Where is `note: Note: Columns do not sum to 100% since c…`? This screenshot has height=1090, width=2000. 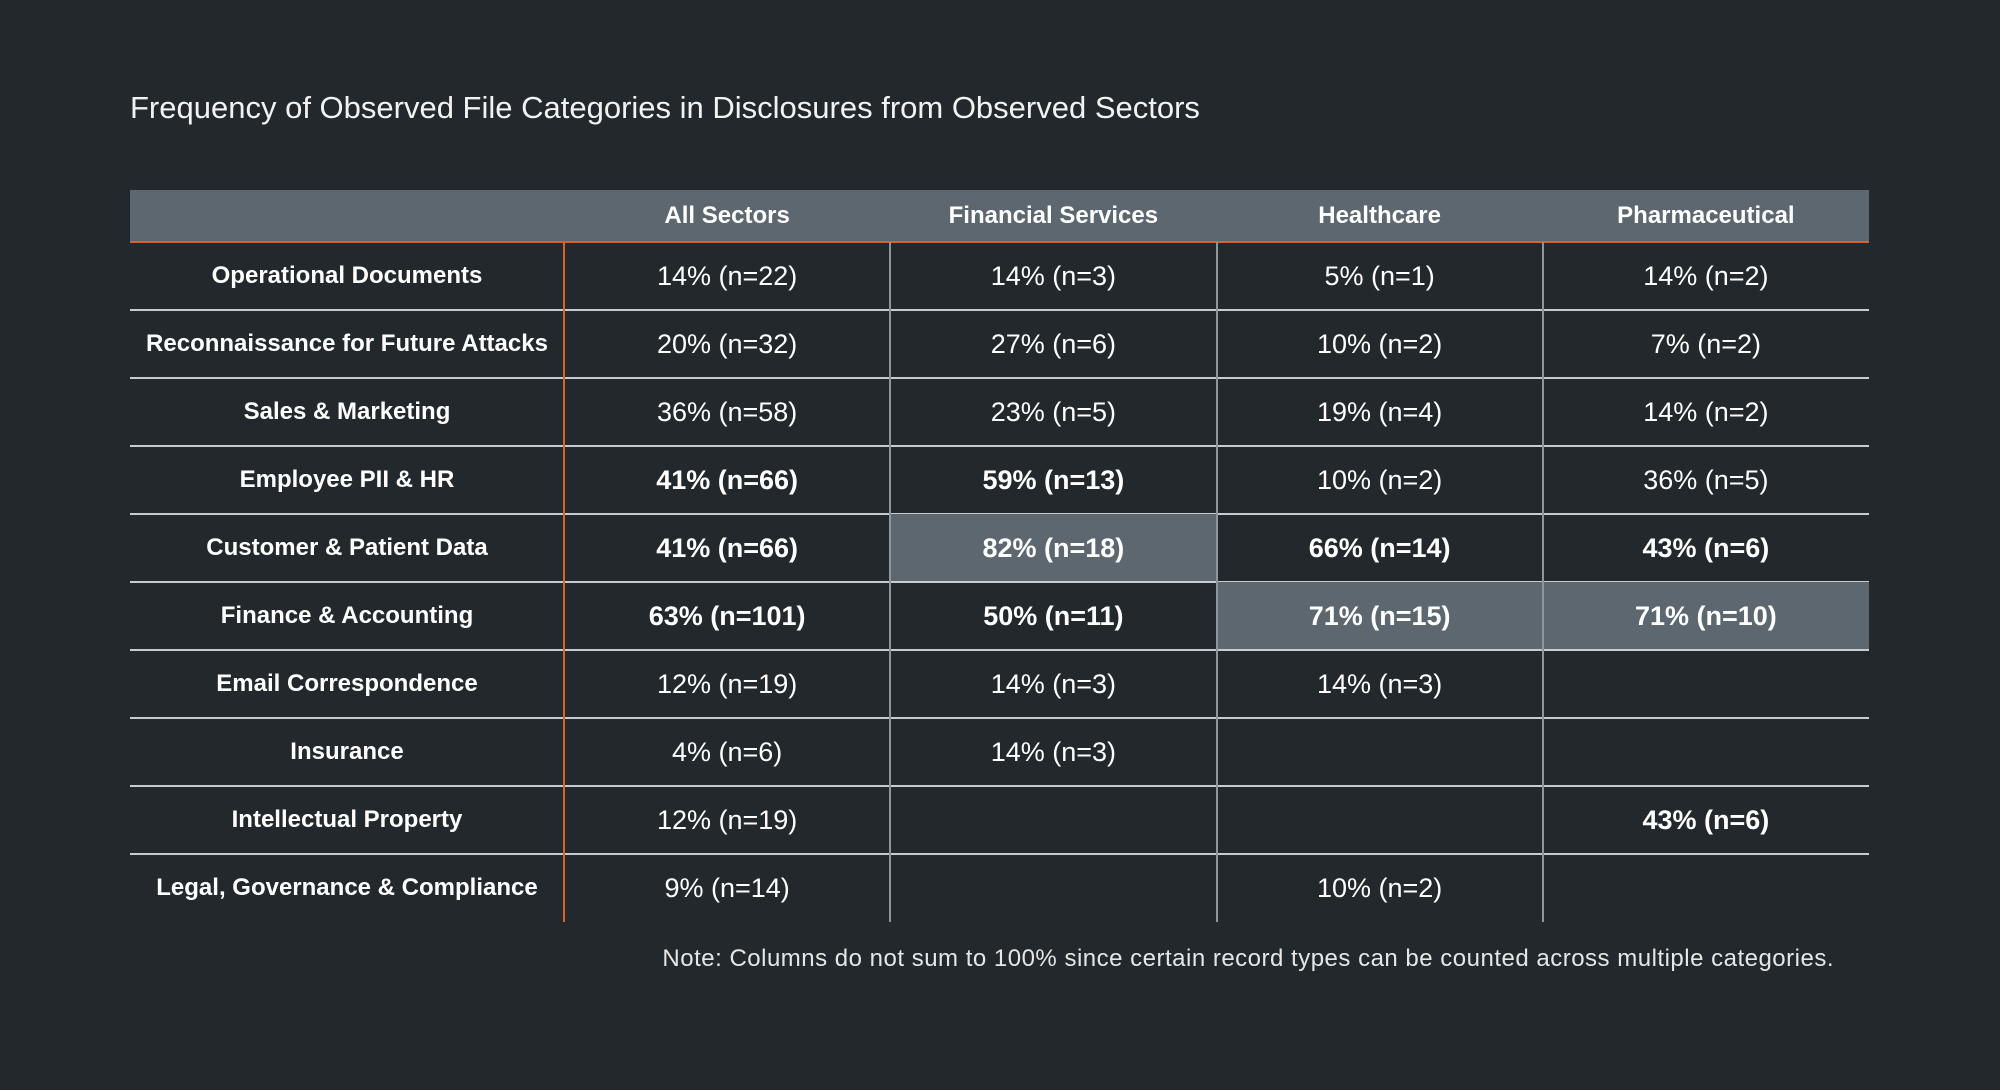 note: Note: Columns do not sum to 100% since c… is located at coordinates (1248, 958).